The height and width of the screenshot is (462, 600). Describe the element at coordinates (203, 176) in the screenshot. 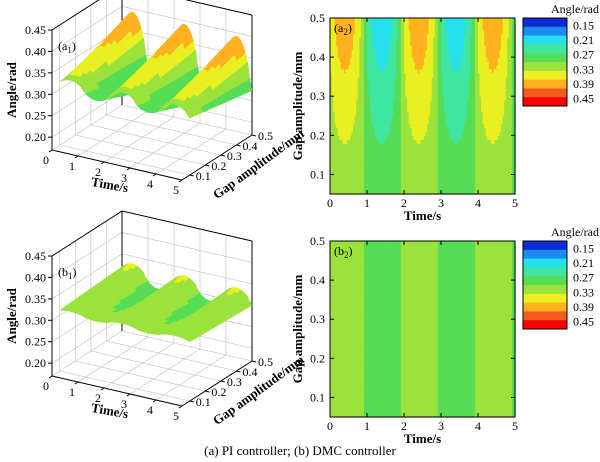

I see `y-tick-label: 0.1` at that location.